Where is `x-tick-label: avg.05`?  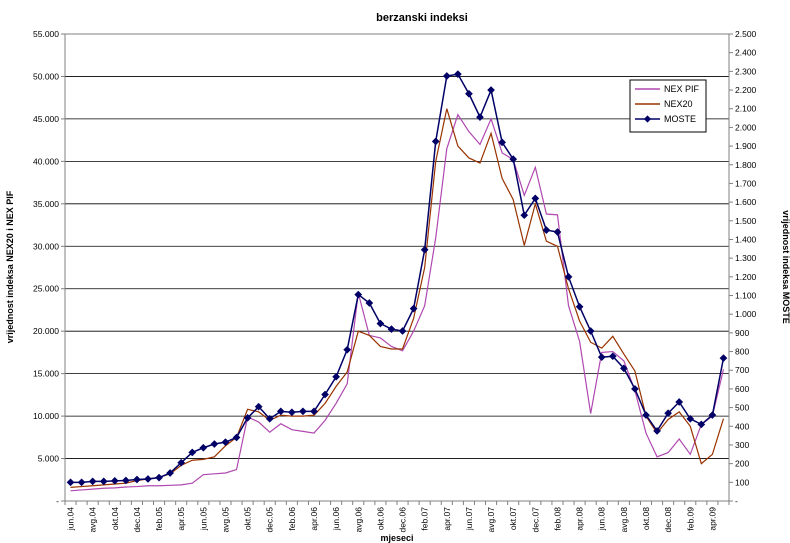 x-tick-label: avg.05 is located at coordinates (225, 520).